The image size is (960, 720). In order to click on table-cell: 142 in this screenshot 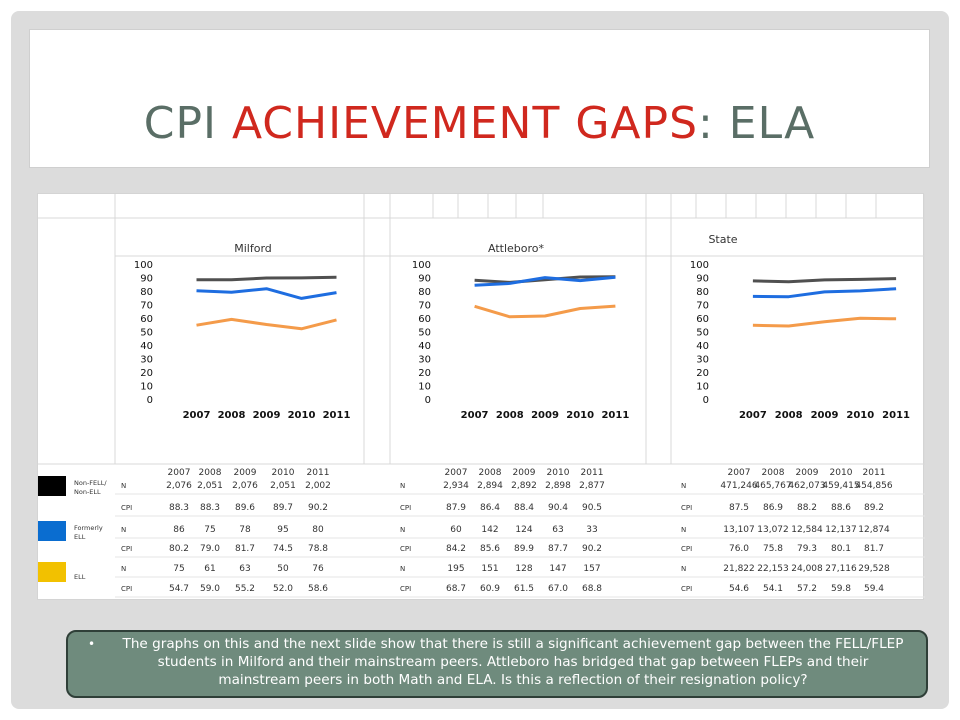, I will do `click(489, 530)`.